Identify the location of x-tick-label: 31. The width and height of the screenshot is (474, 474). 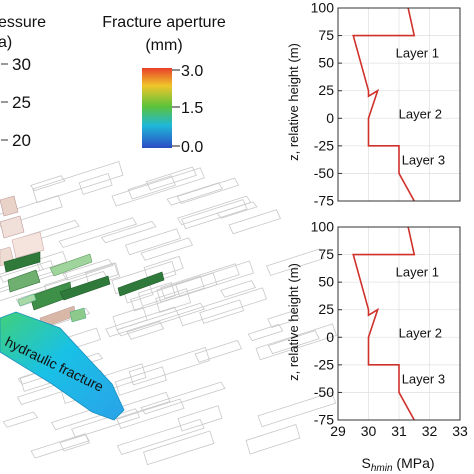
(399, 431).